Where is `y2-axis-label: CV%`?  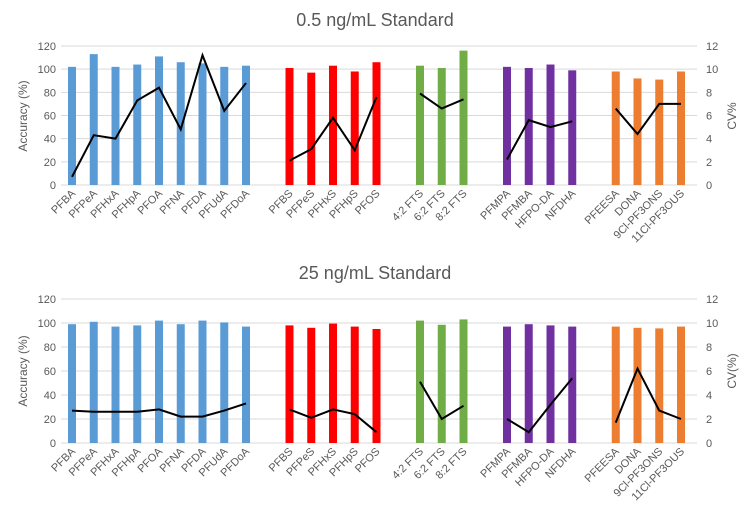 y2-axis-label: CV% is located at coordinates (732, 116).